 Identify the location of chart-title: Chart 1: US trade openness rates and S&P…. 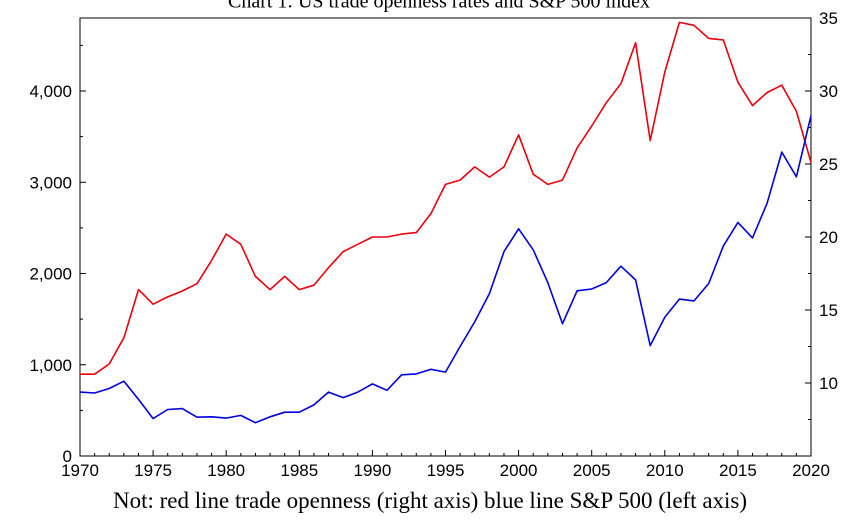
(439, 6).